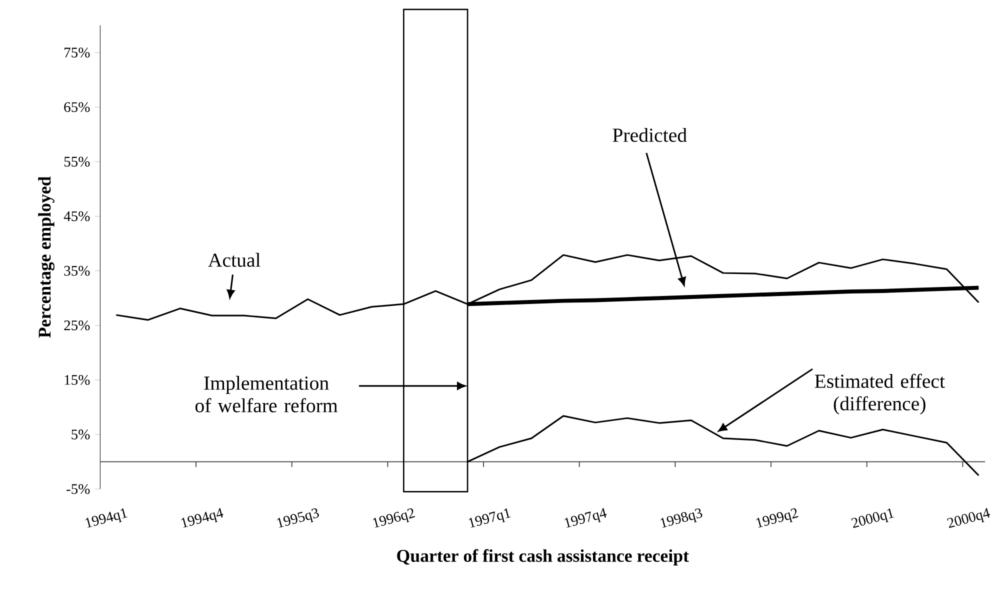  I want to click on x-axis-title: Quarter of first cash assistance receipt, so click(543, 557).